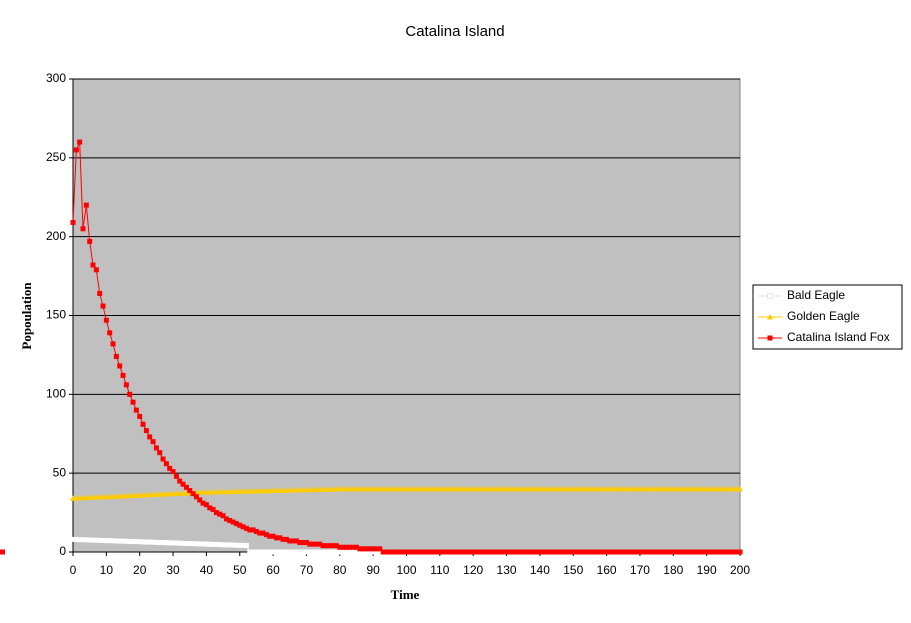 The image size is (911, 623). Describe the element at coordinates (107, 570) in the screenshot. I see `x-tick-label: 10` at that location.